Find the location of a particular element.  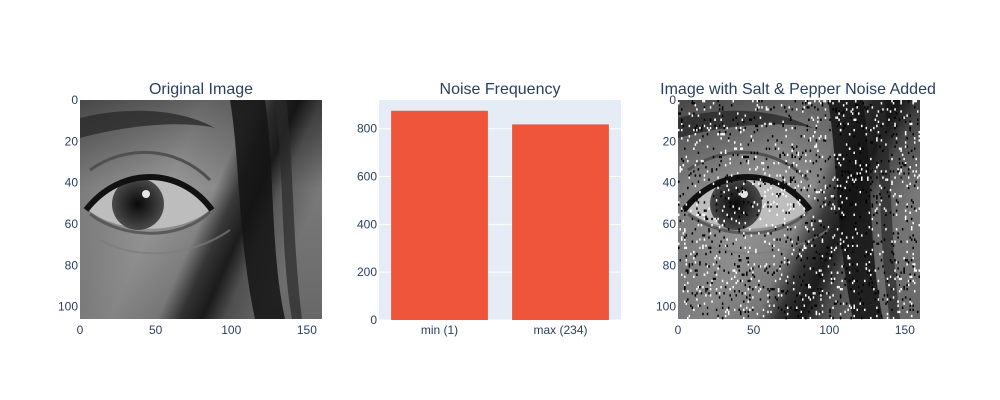

noisy-image-title: Image with Salt & Pepper Noise Added is located at coordinates (798, 89).